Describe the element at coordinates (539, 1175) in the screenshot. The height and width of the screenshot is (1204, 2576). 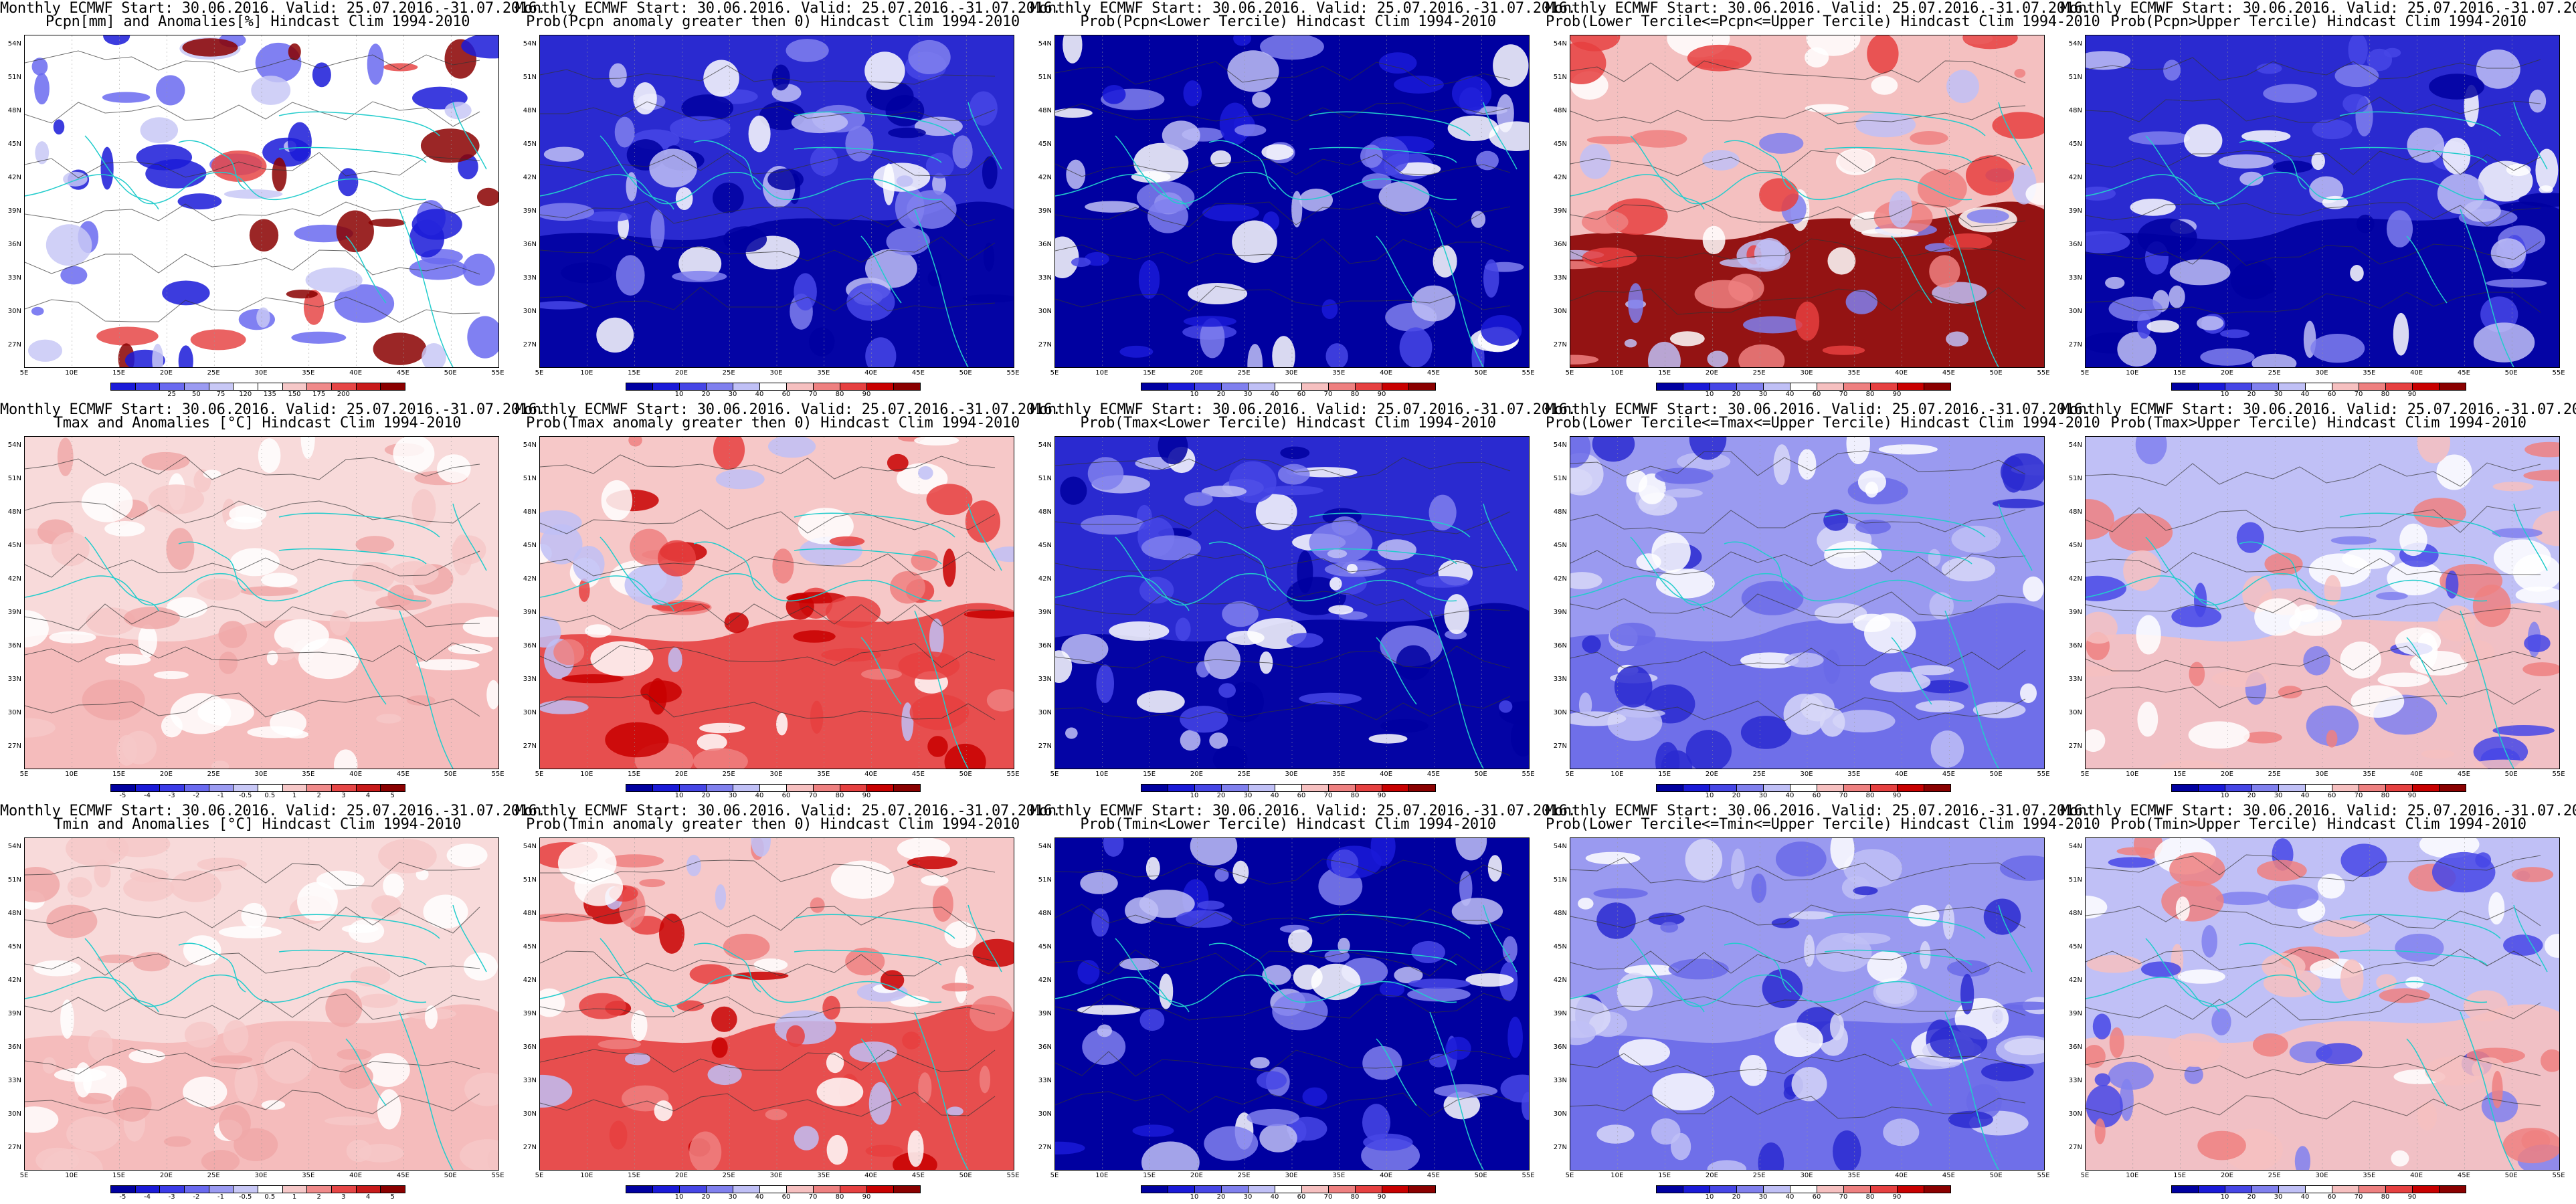
I see `longitude-label: 5E` at that location.